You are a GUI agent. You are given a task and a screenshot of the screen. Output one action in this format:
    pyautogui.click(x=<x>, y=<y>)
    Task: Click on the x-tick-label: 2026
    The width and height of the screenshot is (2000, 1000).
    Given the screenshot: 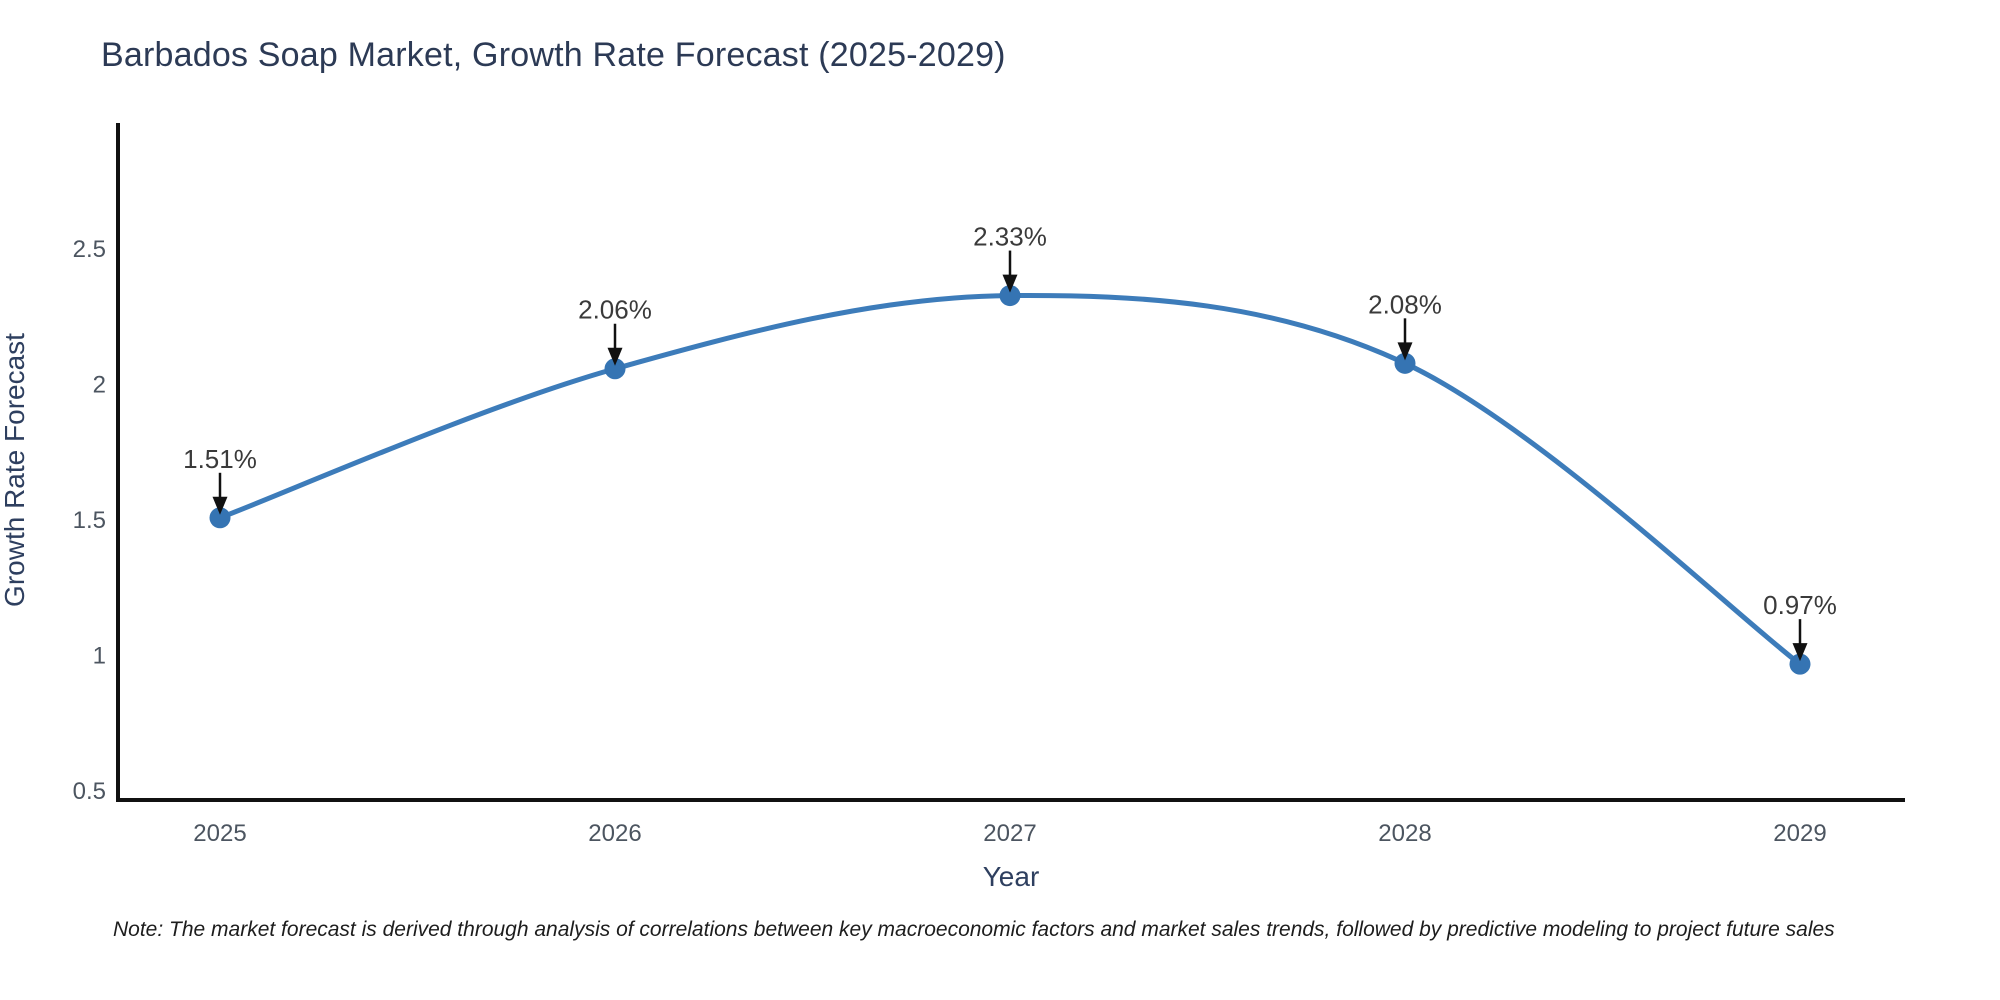 What is the action you would take?
    pyautogui.click(x=614, y=833)
    